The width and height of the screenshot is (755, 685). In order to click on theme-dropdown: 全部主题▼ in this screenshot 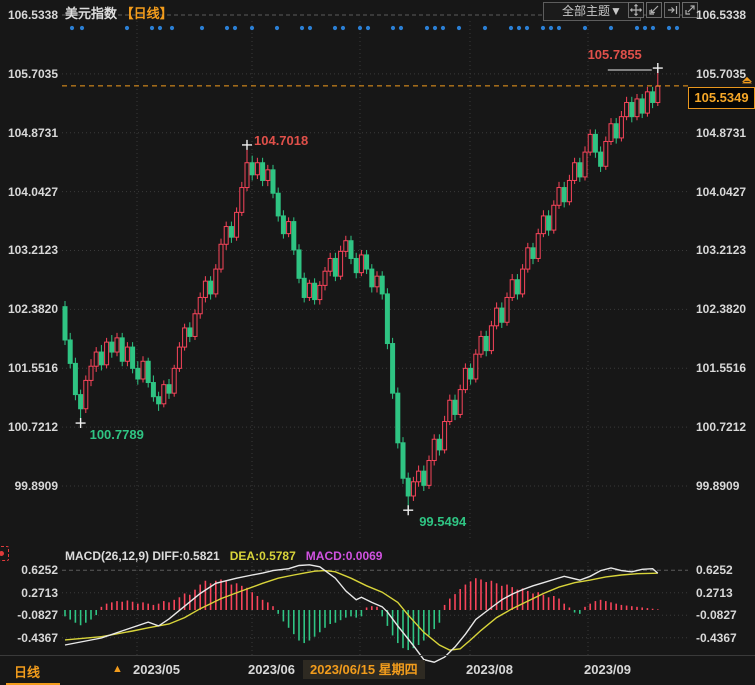, I will do `click(592, 11)`.